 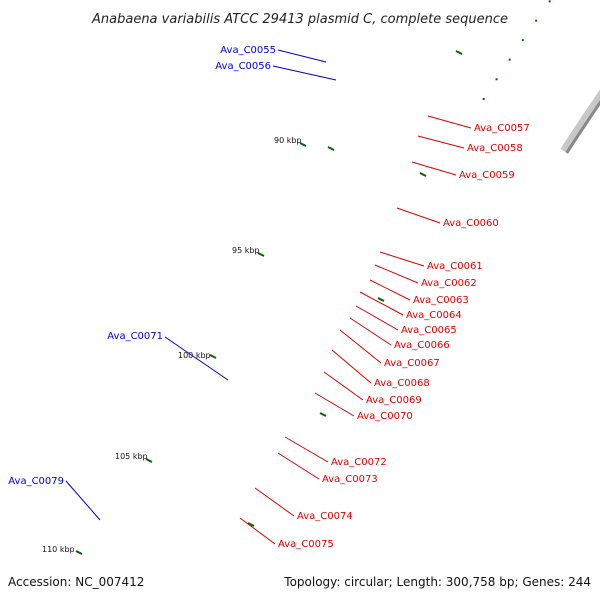 I want to click on tick-label-95kbp: 95 kbp, so click(x=246, y=250).